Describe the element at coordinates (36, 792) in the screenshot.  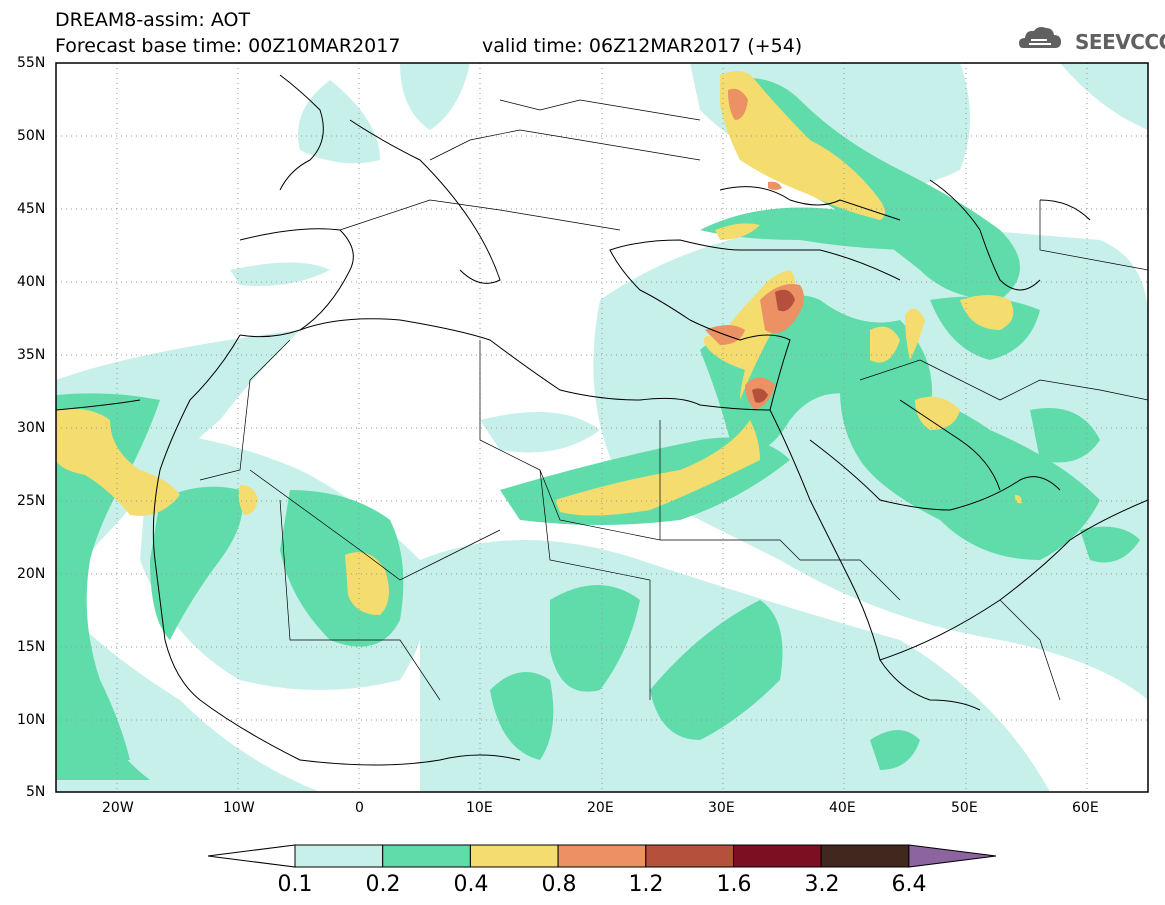
I see `lat-label: 5N` at that location.